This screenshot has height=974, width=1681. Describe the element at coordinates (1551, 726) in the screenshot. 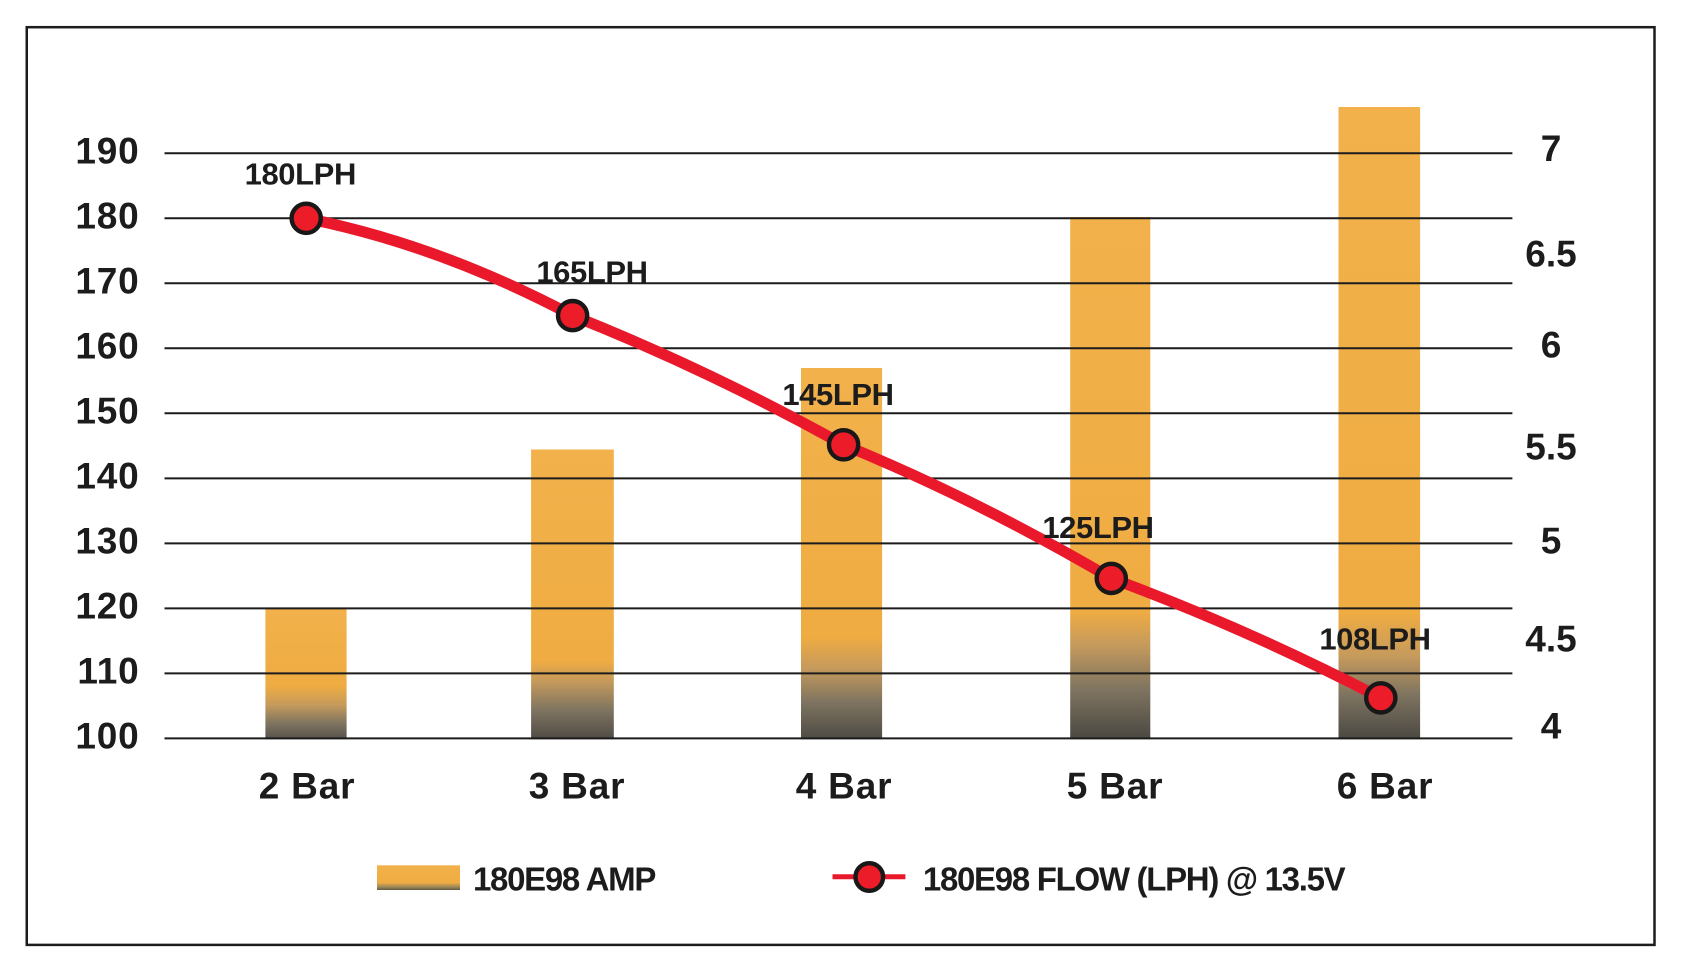

I see `svg-text: 4` at that location.